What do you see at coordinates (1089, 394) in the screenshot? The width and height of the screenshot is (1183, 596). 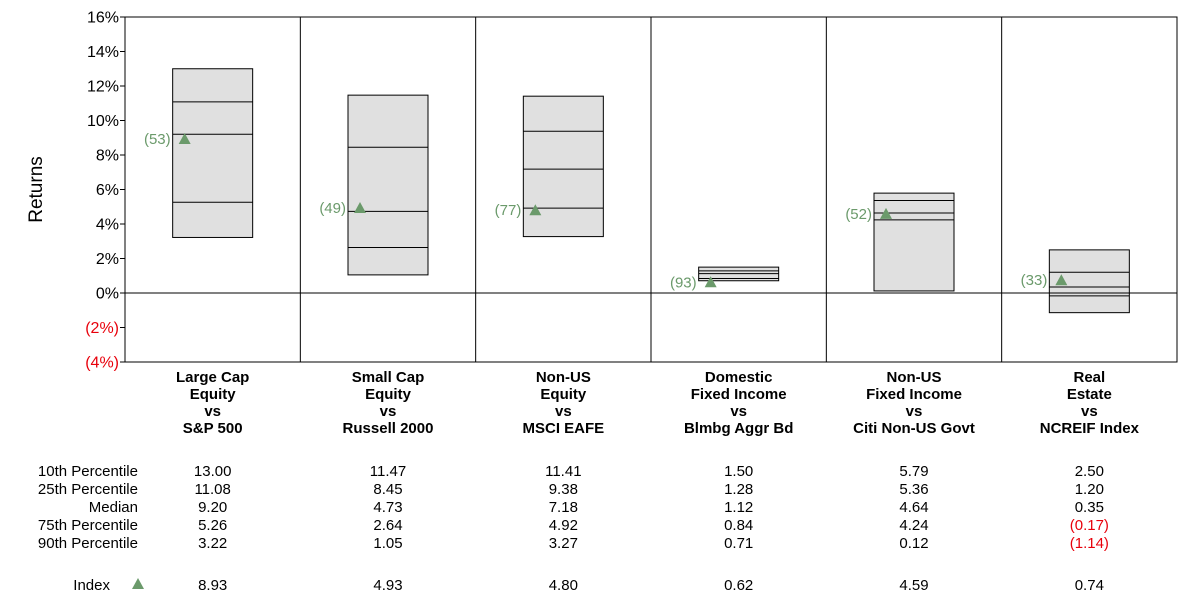 I see `category-label: Estate` at bounding box center [1089, 394].